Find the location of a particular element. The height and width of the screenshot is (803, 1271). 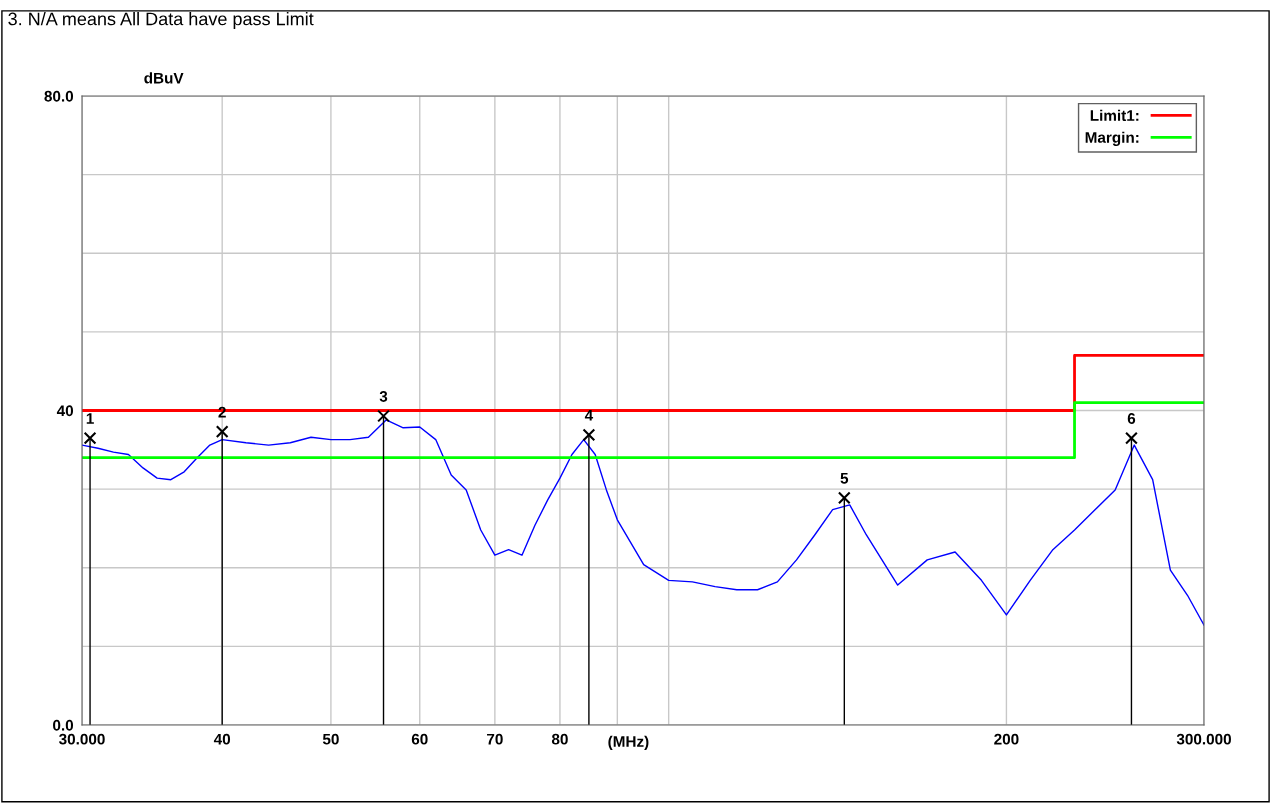

x-tick-label: 60 is located at coordinates (419, 739).